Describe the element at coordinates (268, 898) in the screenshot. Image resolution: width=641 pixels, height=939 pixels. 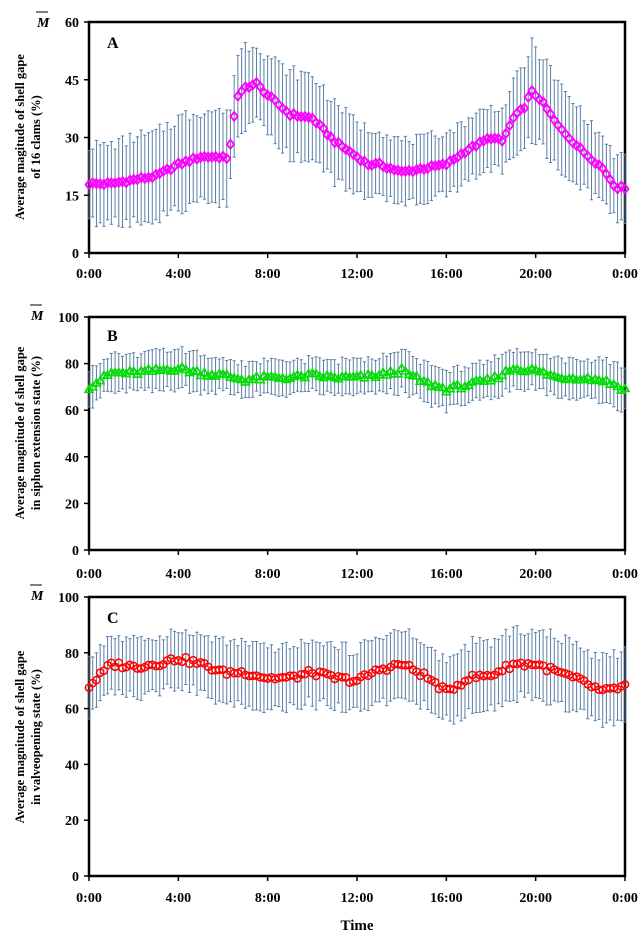
I see `panel-c-x-tick-label: 8:00` at that location.